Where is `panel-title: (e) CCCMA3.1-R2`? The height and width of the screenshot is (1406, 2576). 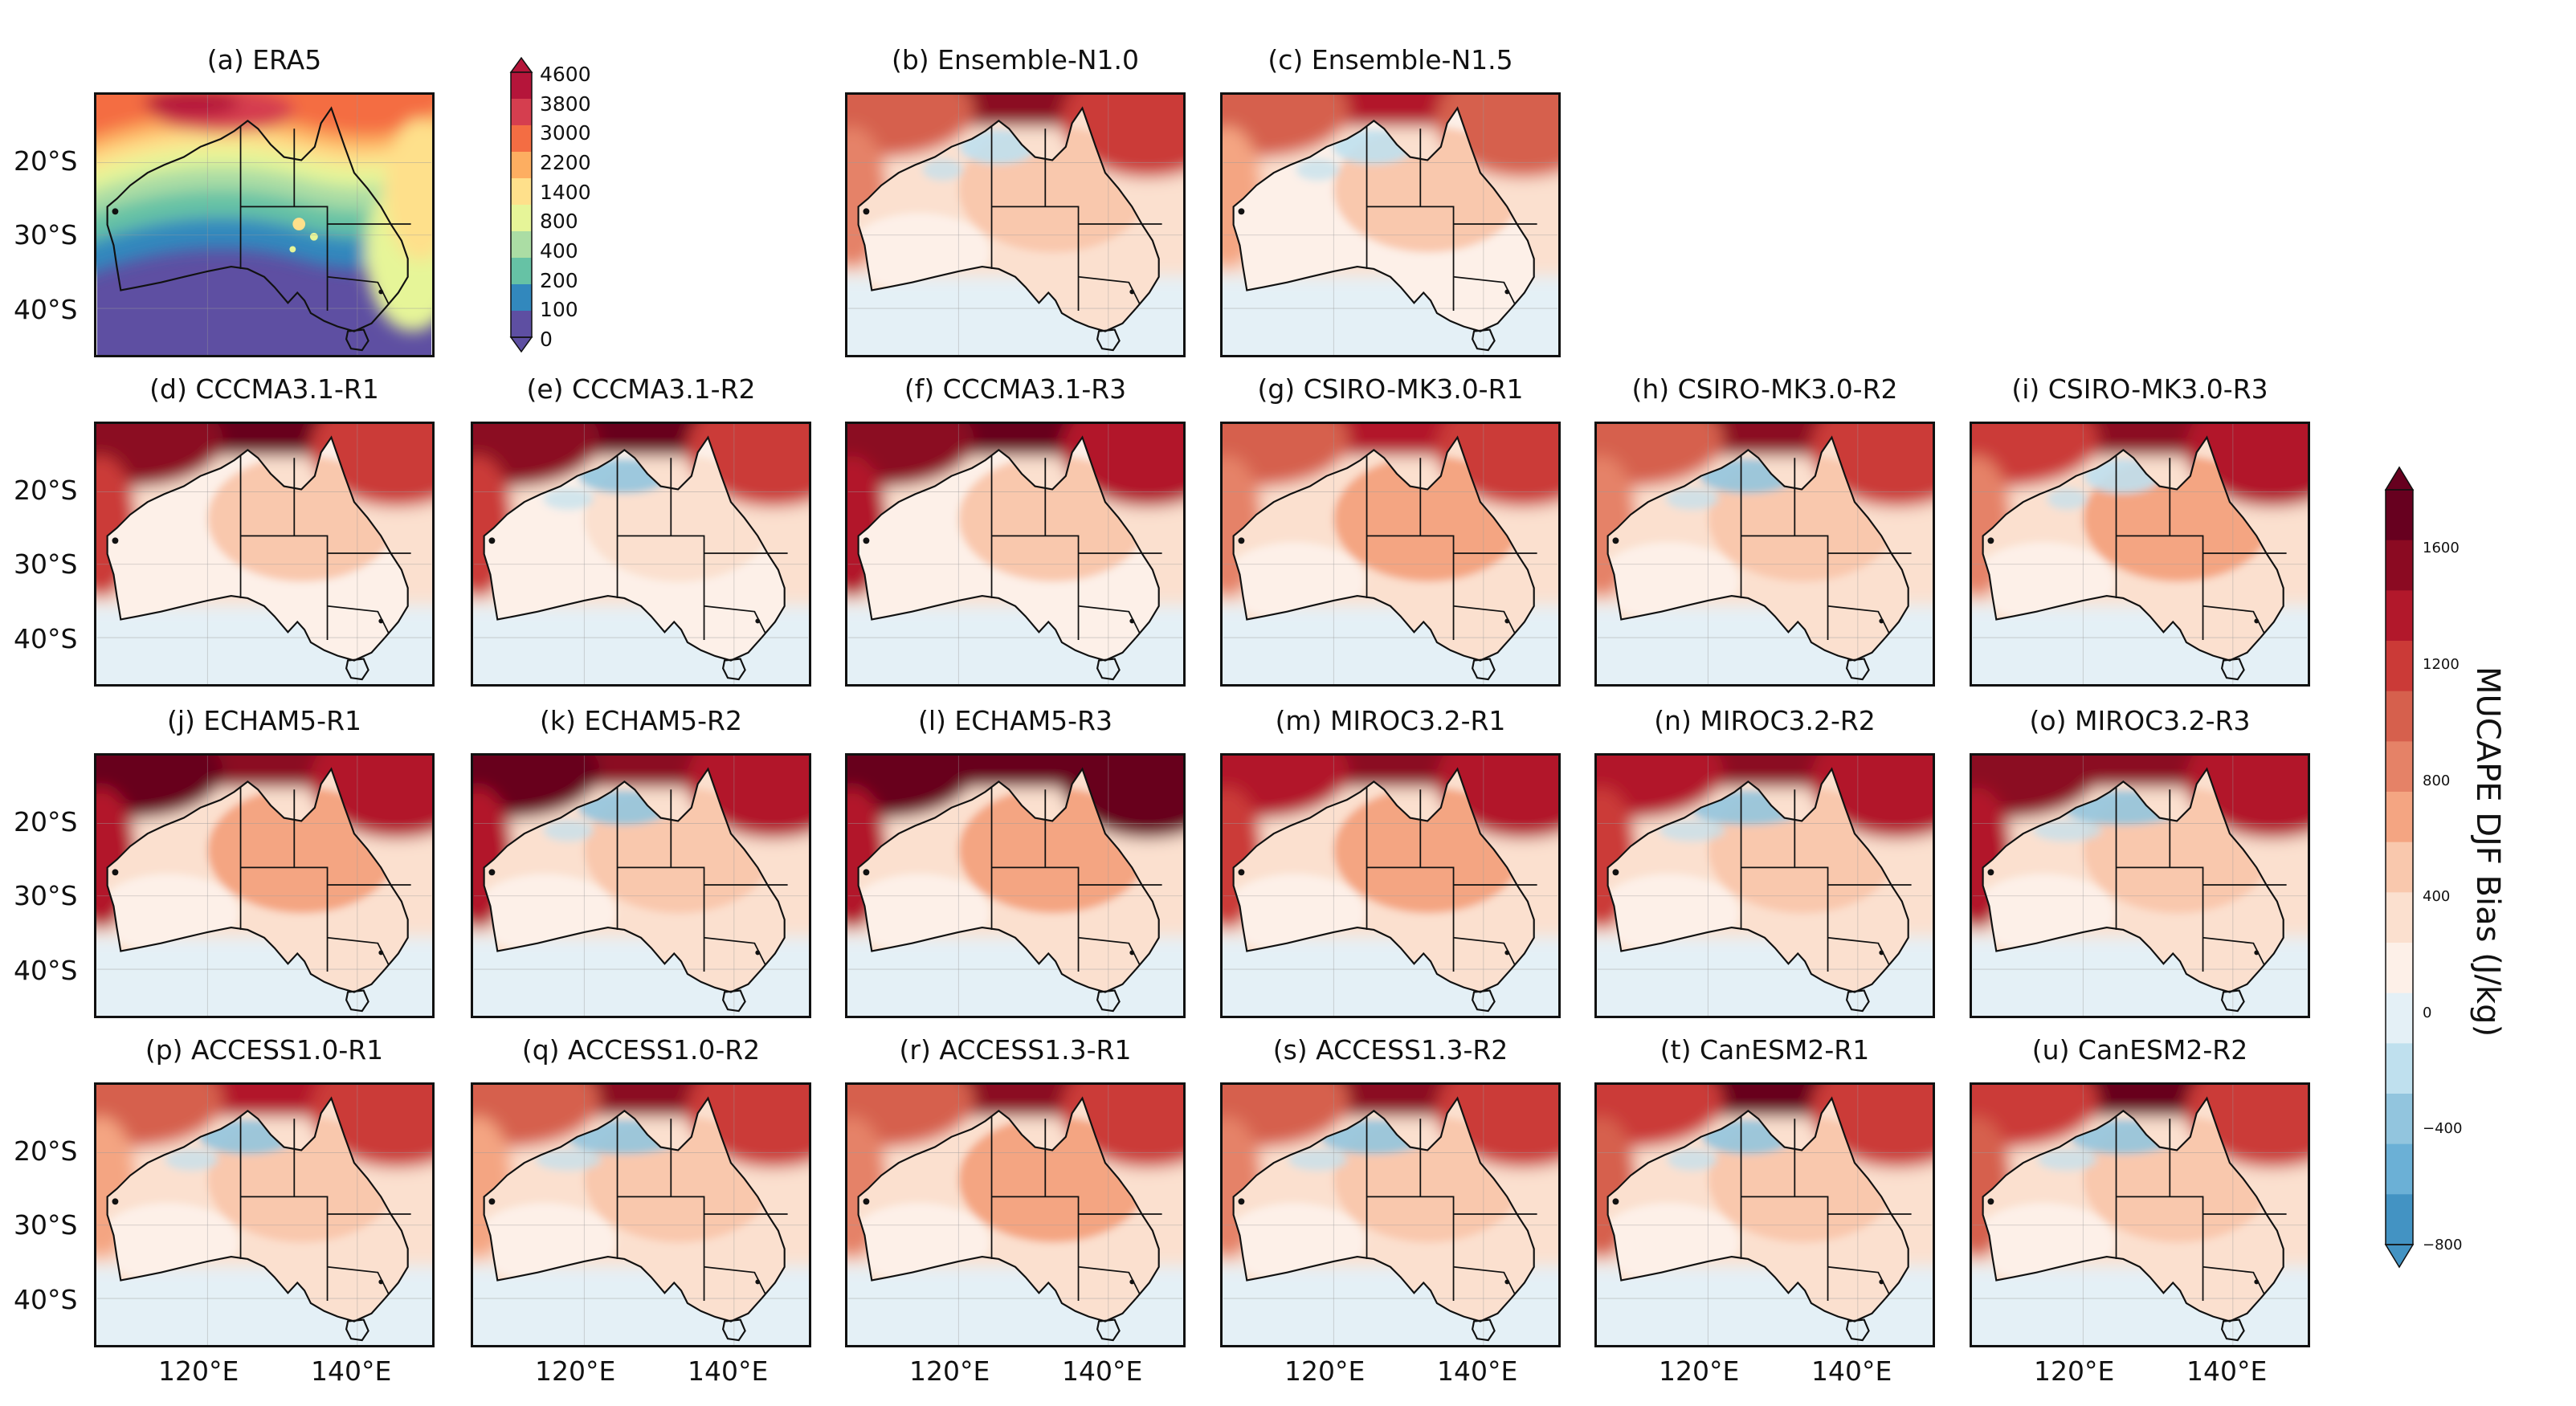 panel-title: (e) CCCMA3.1-R2 is located at coordinates (641, 389).